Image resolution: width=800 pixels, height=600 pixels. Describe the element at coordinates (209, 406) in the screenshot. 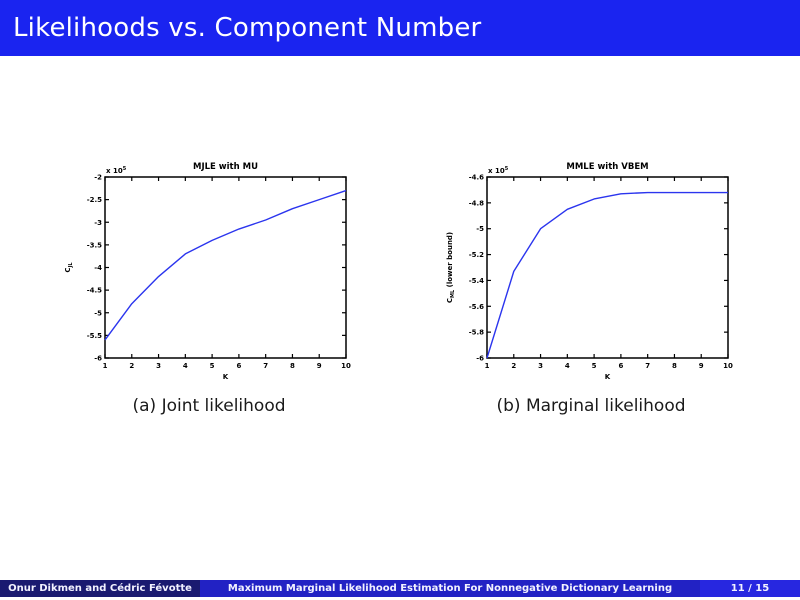

I see `figure-caption-a: (a) Joint likelihood` at that location.